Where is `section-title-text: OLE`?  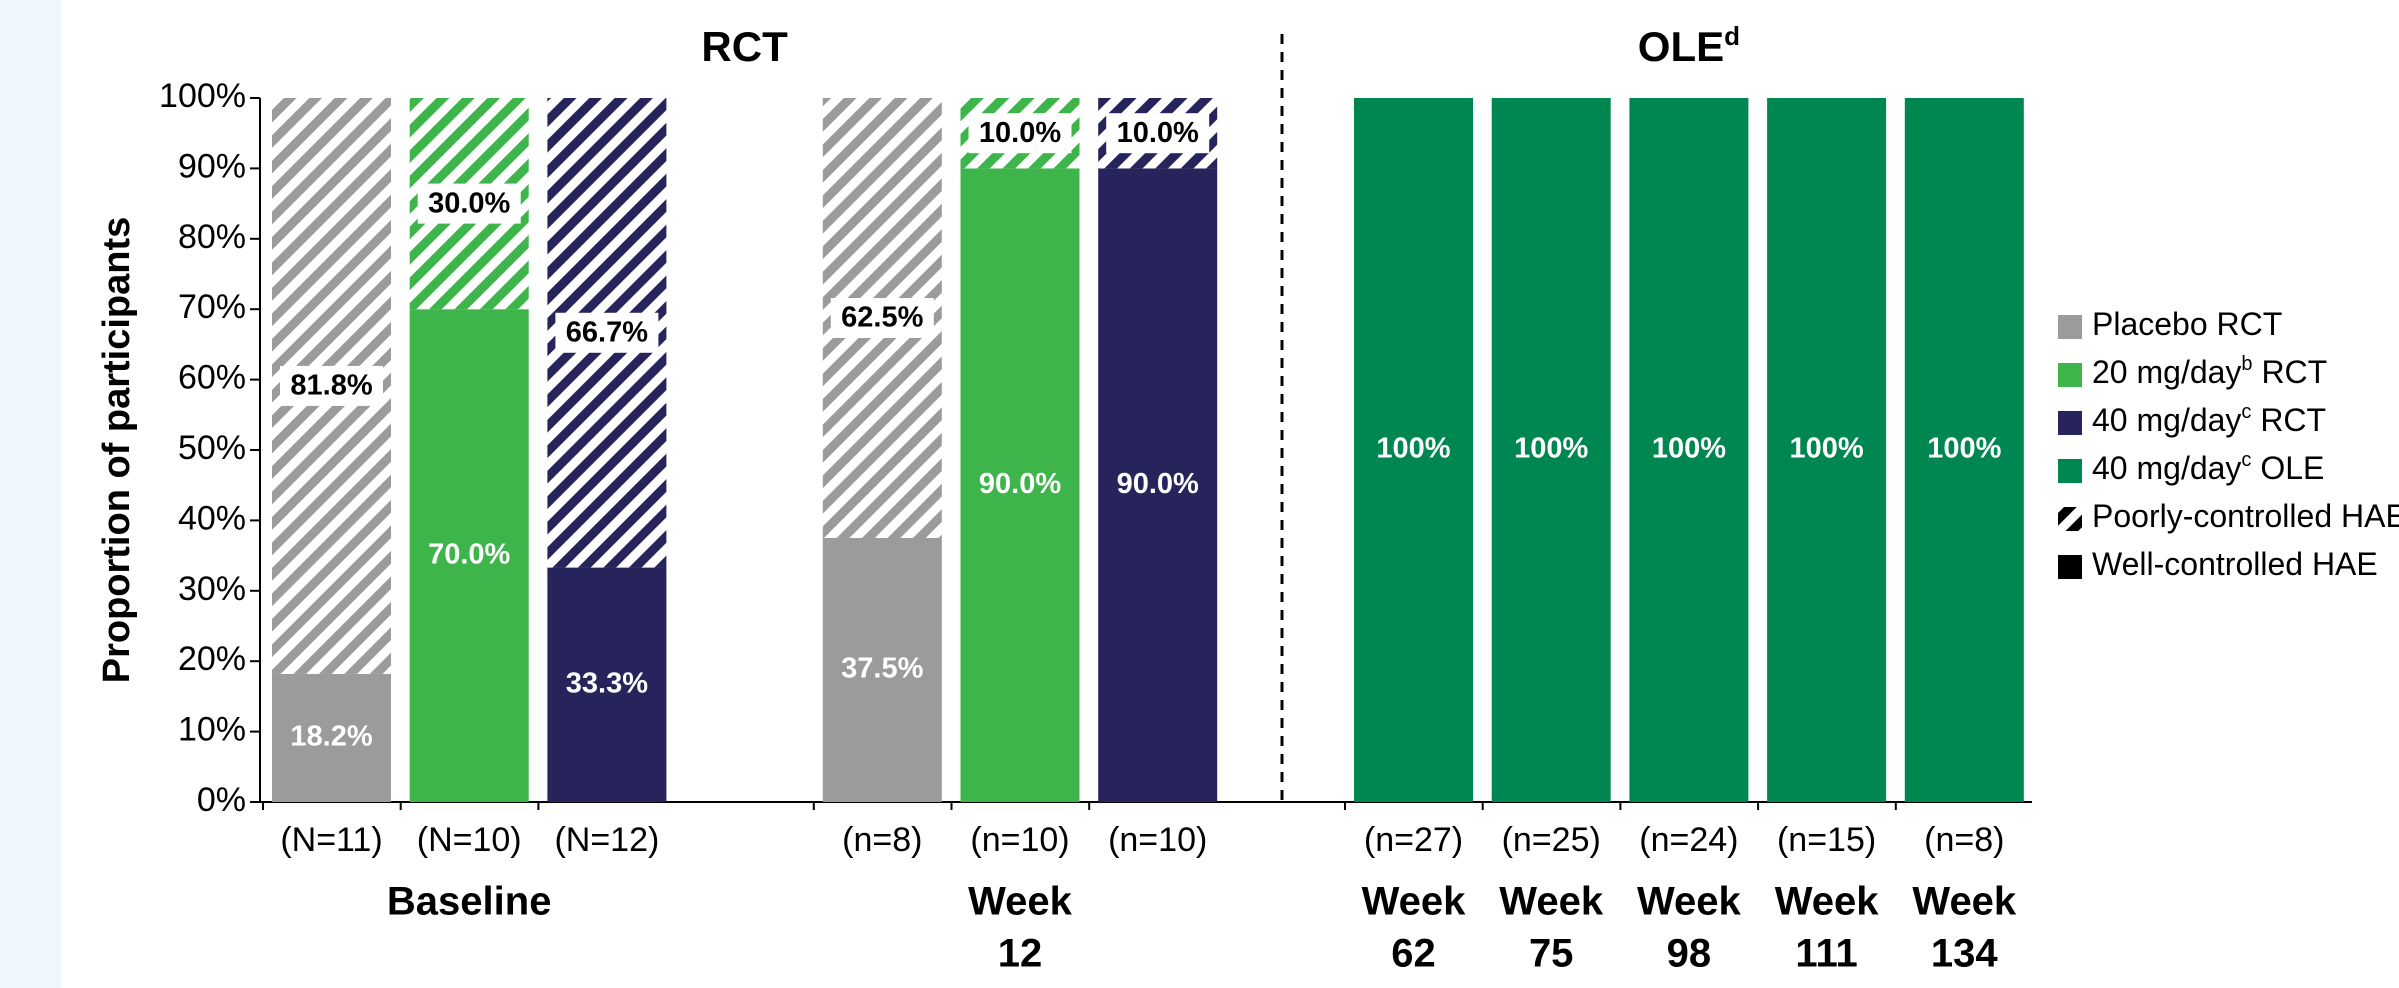
section-title-text: OLE is located at coordinates (1681, 46).